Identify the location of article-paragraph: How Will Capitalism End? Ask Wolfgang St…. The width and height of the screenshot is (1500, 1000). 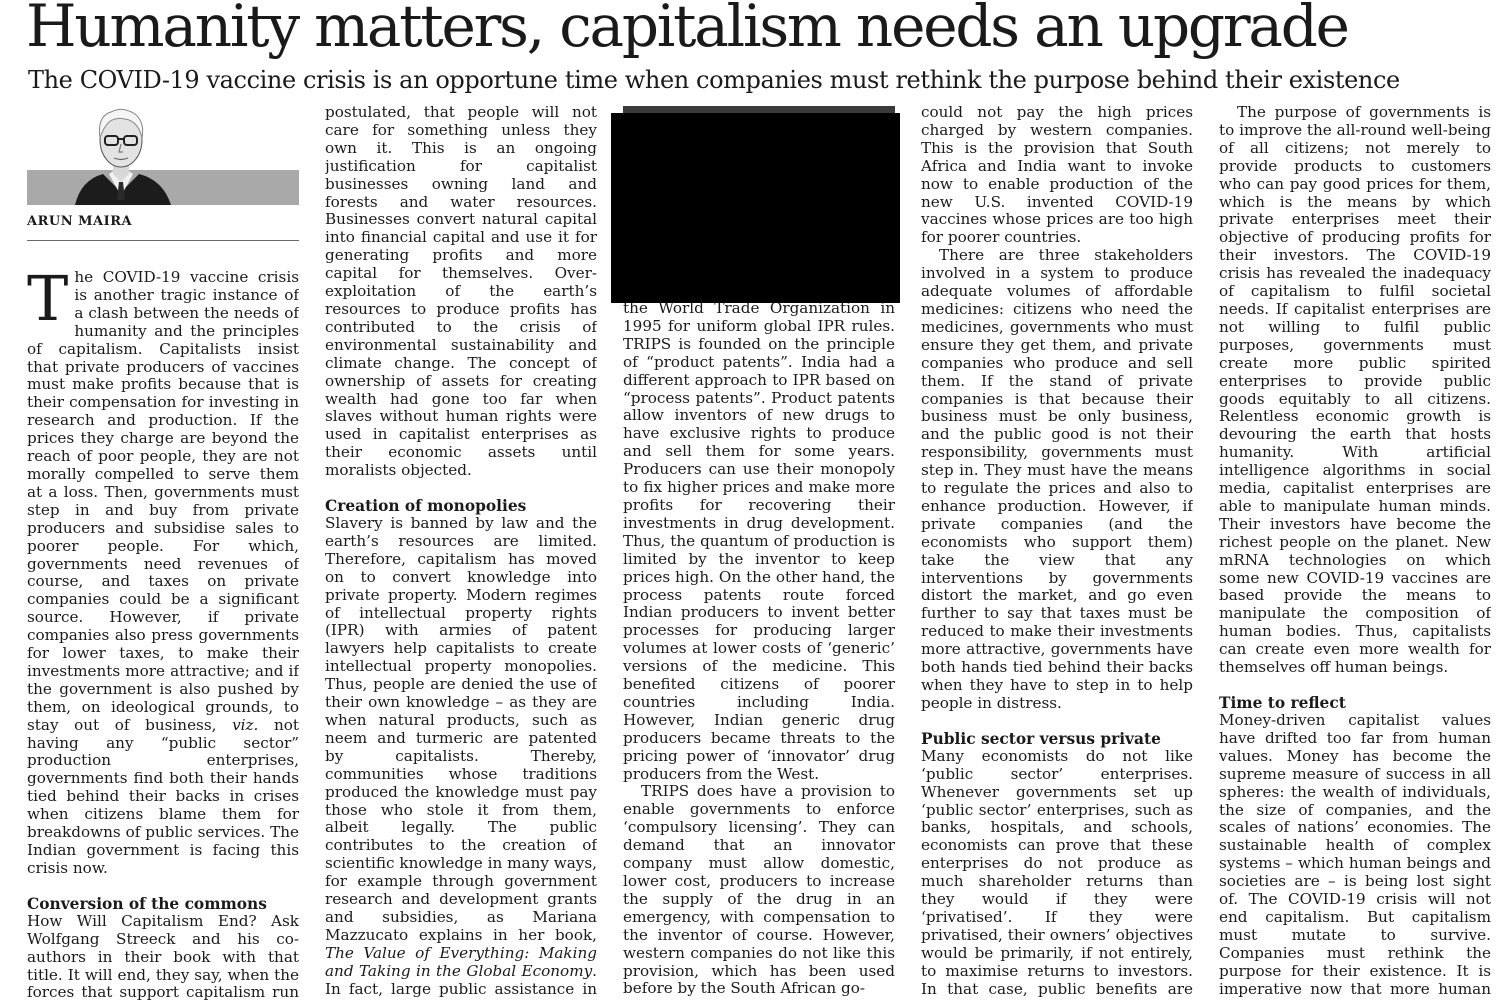
(163, 955).